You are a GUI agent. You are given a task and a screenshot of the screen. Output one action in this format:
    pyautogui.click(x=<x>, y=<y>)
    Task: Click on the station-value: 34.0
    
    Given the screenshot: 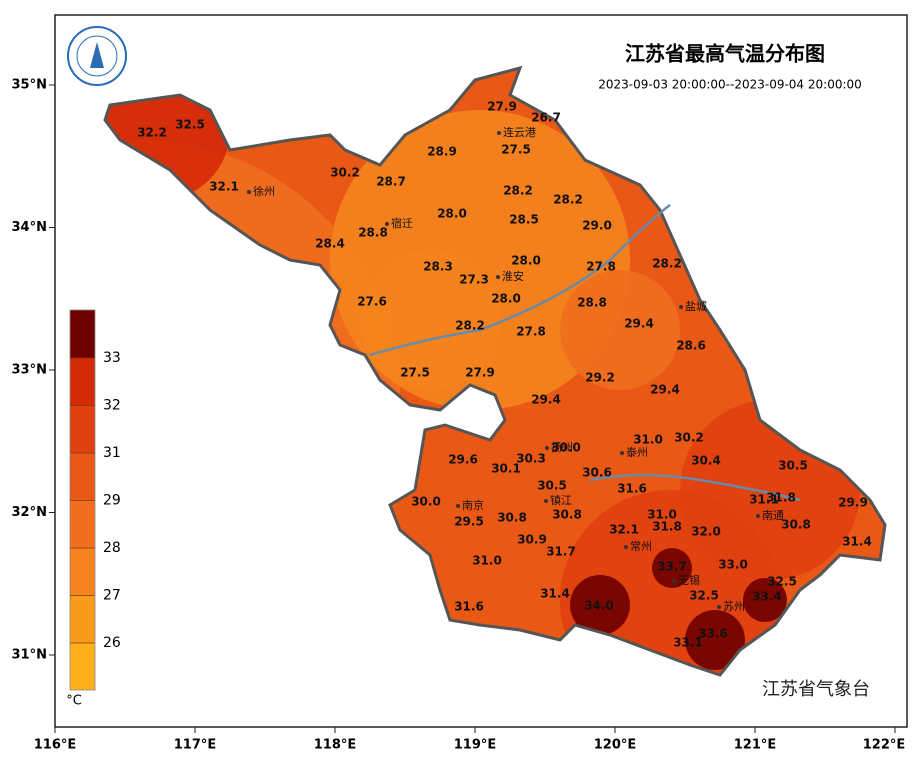 What is the action you would take?
    pyautogui.click(x=599, y=606)
    